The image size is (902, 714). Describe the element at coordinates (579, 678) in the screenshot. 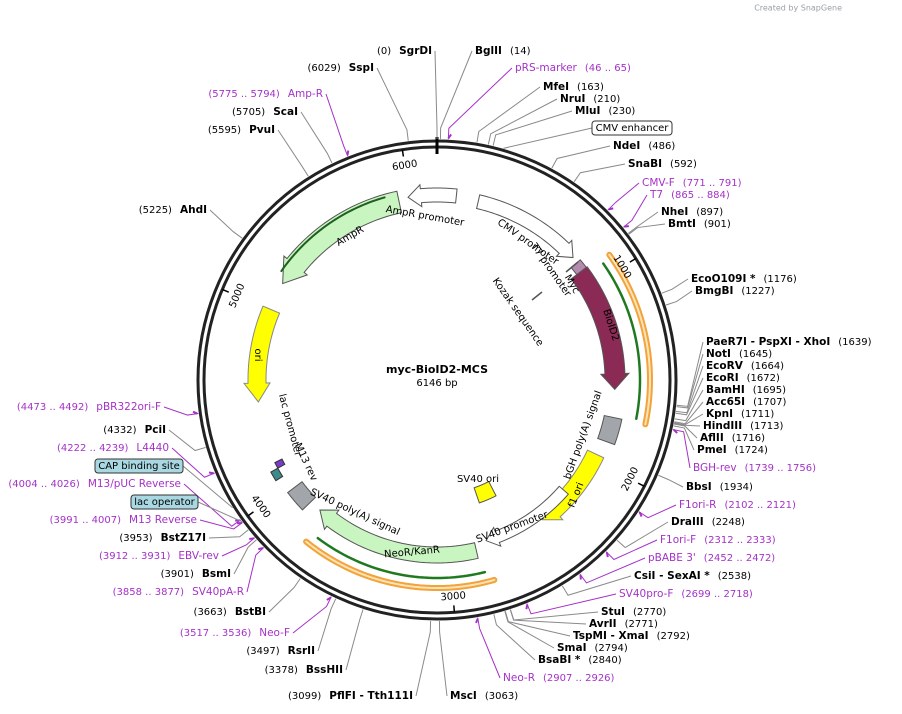

I see `site-position: (2907 .. 2926)` at that location.